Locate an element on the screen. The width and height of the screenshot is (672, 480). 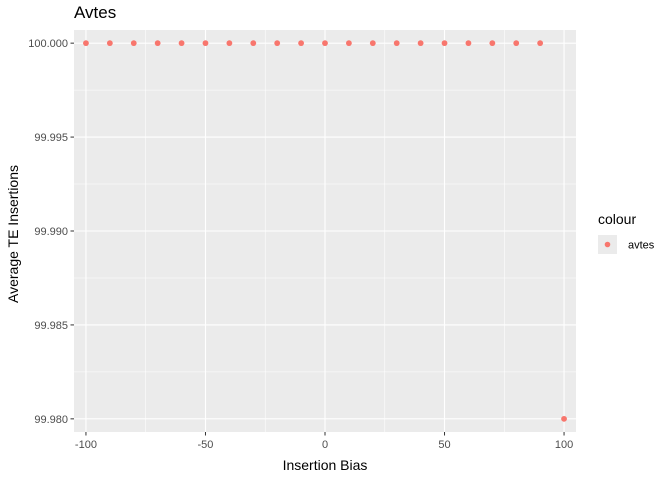
x-tick-label: 0 is located at coordinates (325, 445).